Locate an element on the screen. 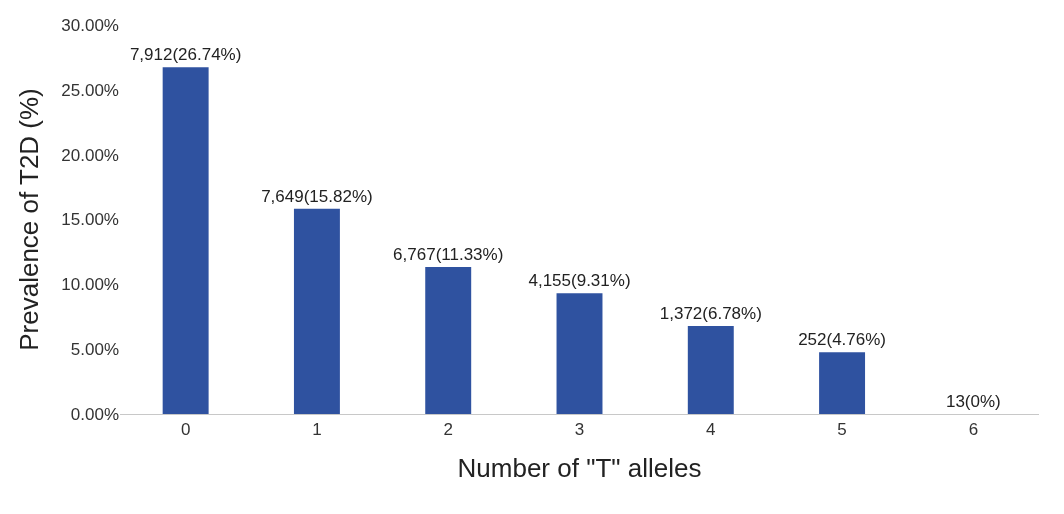 Image resolution: width=1064 pixels, height=514 pixels. x-tick-label: 3 is located at coordinates (579, 430).